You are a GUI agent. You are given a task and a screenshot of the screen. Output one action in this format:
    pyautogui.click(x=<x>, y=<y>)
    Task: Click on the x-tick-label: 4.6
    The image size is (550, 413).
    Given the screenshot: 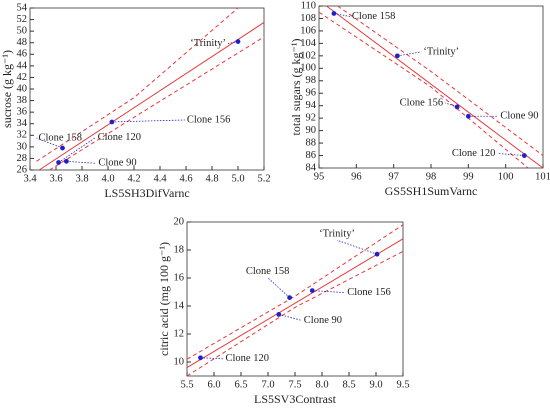 What is the action you would take?
    pyautogui.click(x=185, y=178)
    